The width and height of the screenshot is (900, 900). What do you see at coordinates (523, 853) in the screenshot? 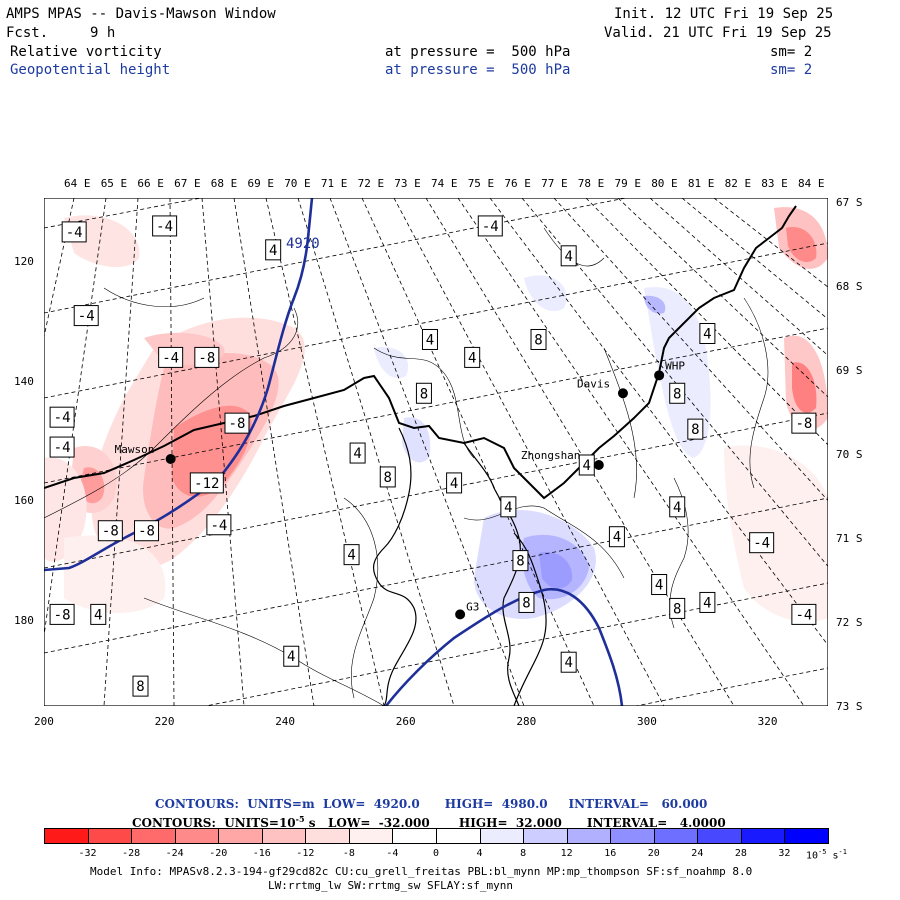
I see `colorbar-label: 8` at bounding box center [523, 853].